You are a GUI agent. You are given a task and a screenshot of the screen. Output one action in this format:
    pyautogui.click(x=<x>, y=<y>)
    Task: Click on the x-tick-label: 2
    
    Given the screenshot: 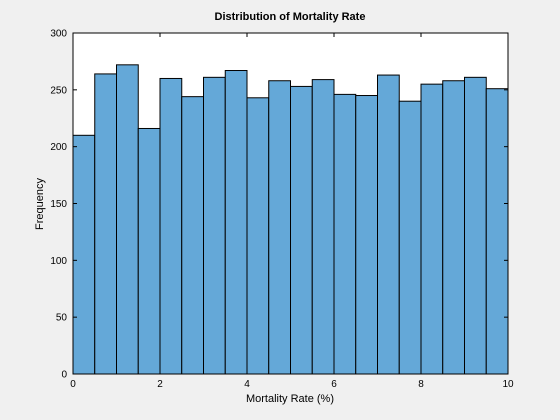 What is the action you would take?
    pyautogui.click(x=160, y=384)
    